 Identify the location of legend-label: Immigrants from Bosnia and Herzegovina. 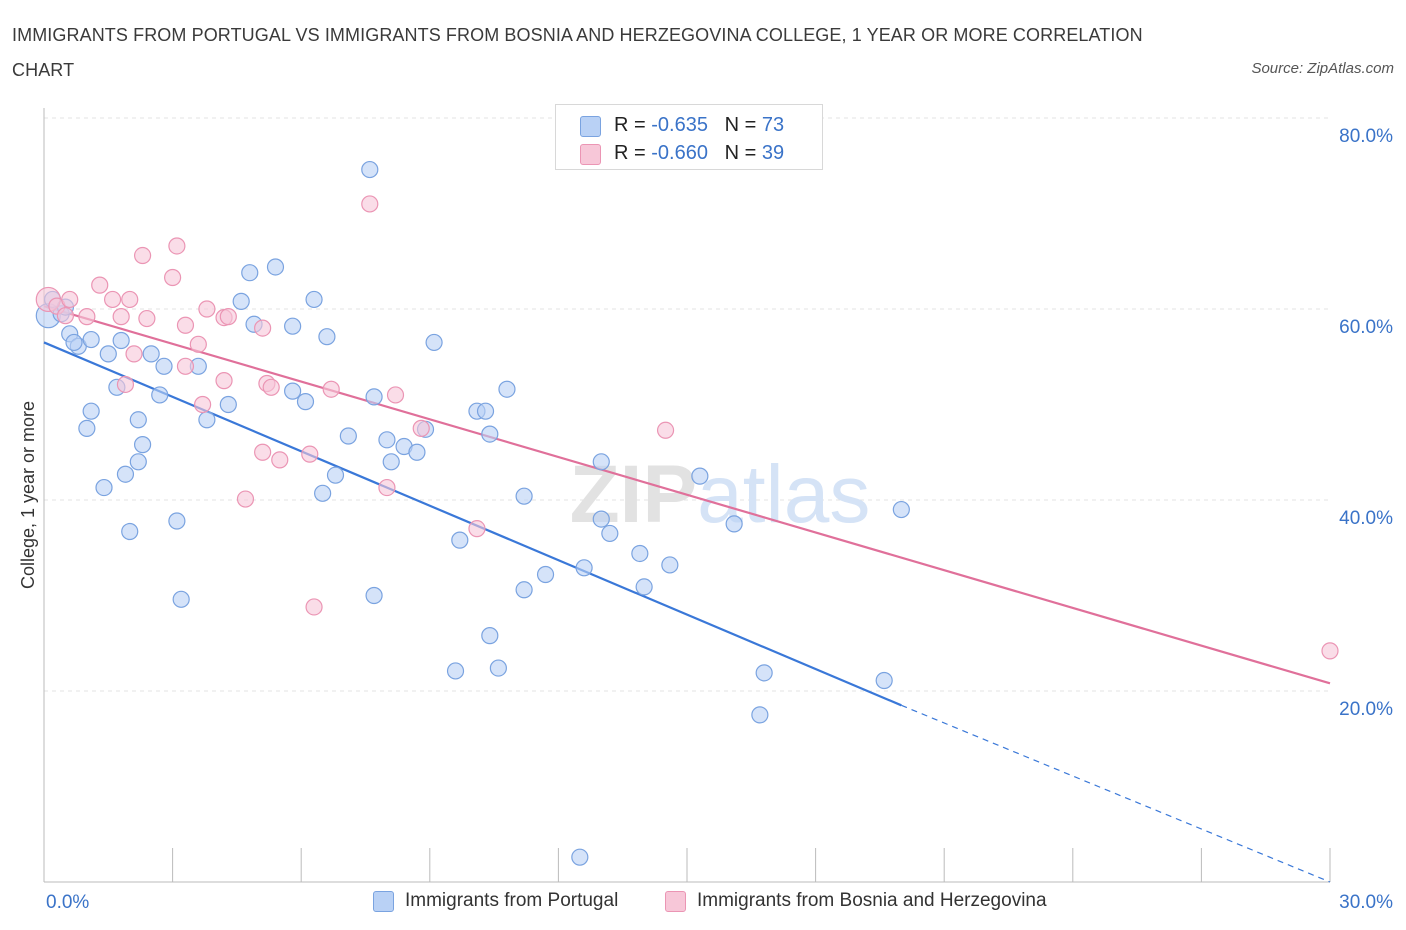
(872, 900).